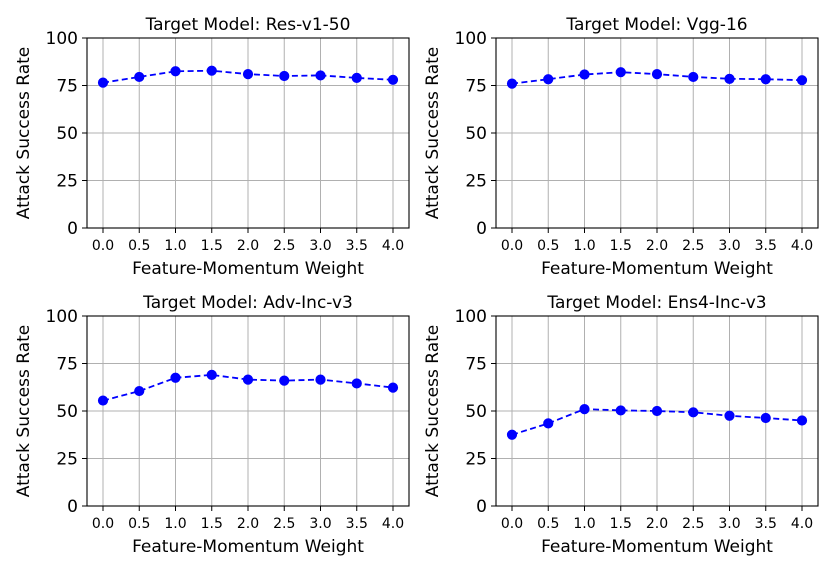  I want to click on subplot-title: Target Model: Ens4-Inc-v3, so click(656, 303).